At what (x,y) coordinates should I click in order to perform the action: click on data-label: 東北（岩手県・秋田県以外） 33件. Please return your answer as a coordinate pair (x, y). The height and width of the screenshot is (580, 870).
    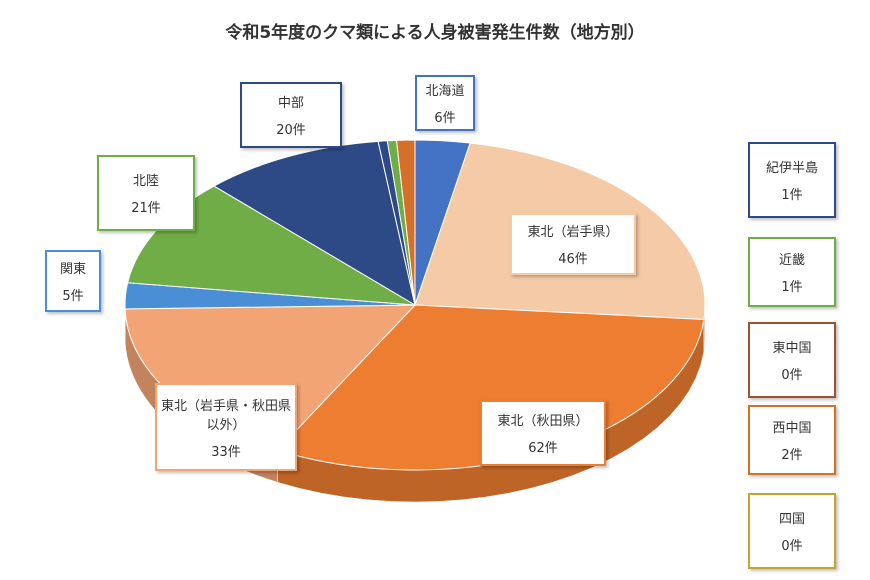
    Looking at the image, I should click on (226, 427).